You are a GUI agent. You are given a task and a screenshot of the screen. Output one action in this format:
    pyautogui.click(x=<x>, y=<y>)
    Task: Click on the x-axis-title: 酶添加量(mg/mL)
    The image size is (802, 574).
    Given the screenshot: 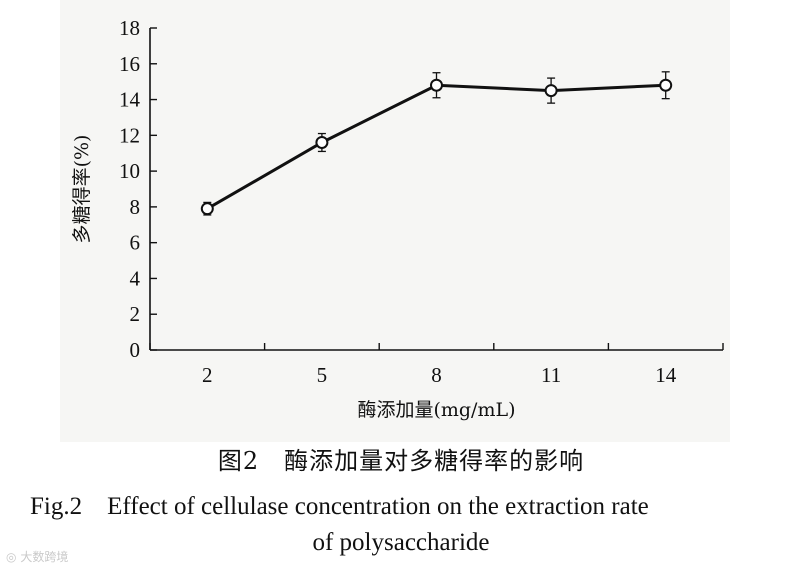 What is the action you would take?
    pyautogui.click(x=436, y=410)
    